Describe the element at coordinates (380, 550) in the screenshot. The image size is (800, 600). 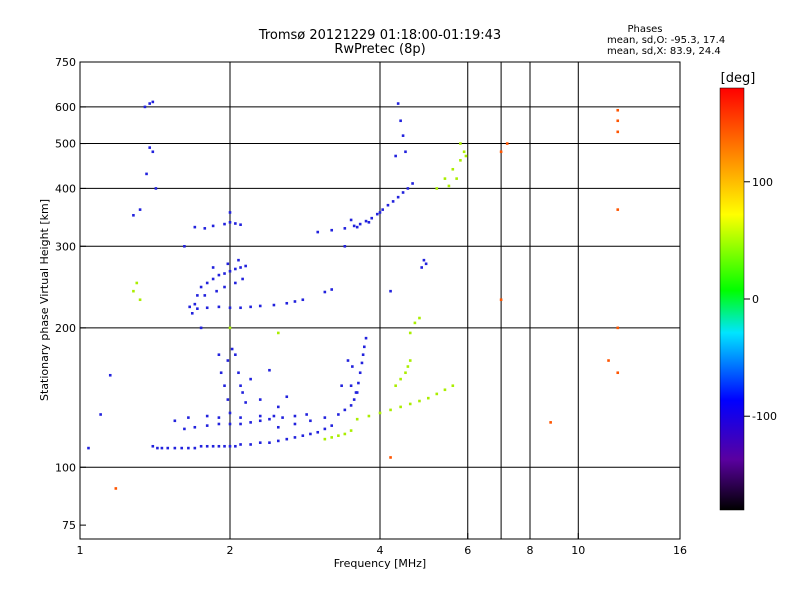
I see `x-tick-label: 4` at that location.